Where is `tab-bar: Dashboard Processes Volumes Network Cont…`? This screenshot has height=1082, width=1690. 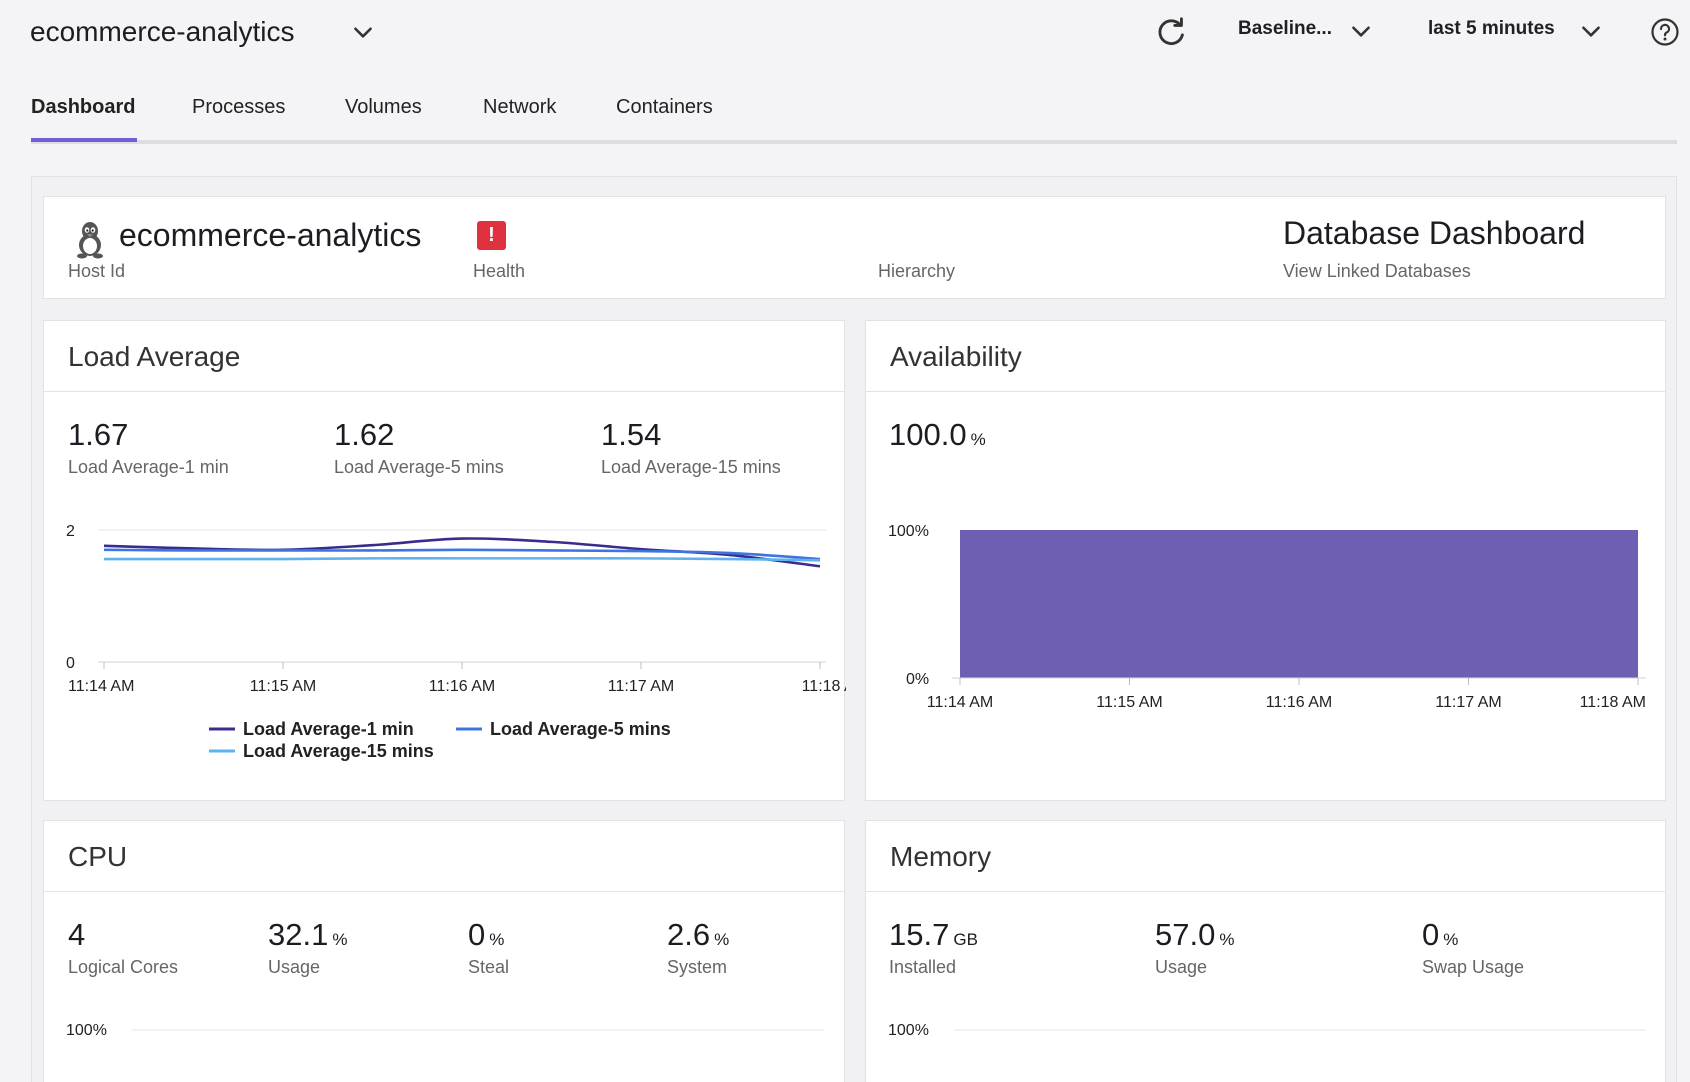 tab-bar: Dashboard Processes Volumes Network Cont… is located at coordinates (854, 116).